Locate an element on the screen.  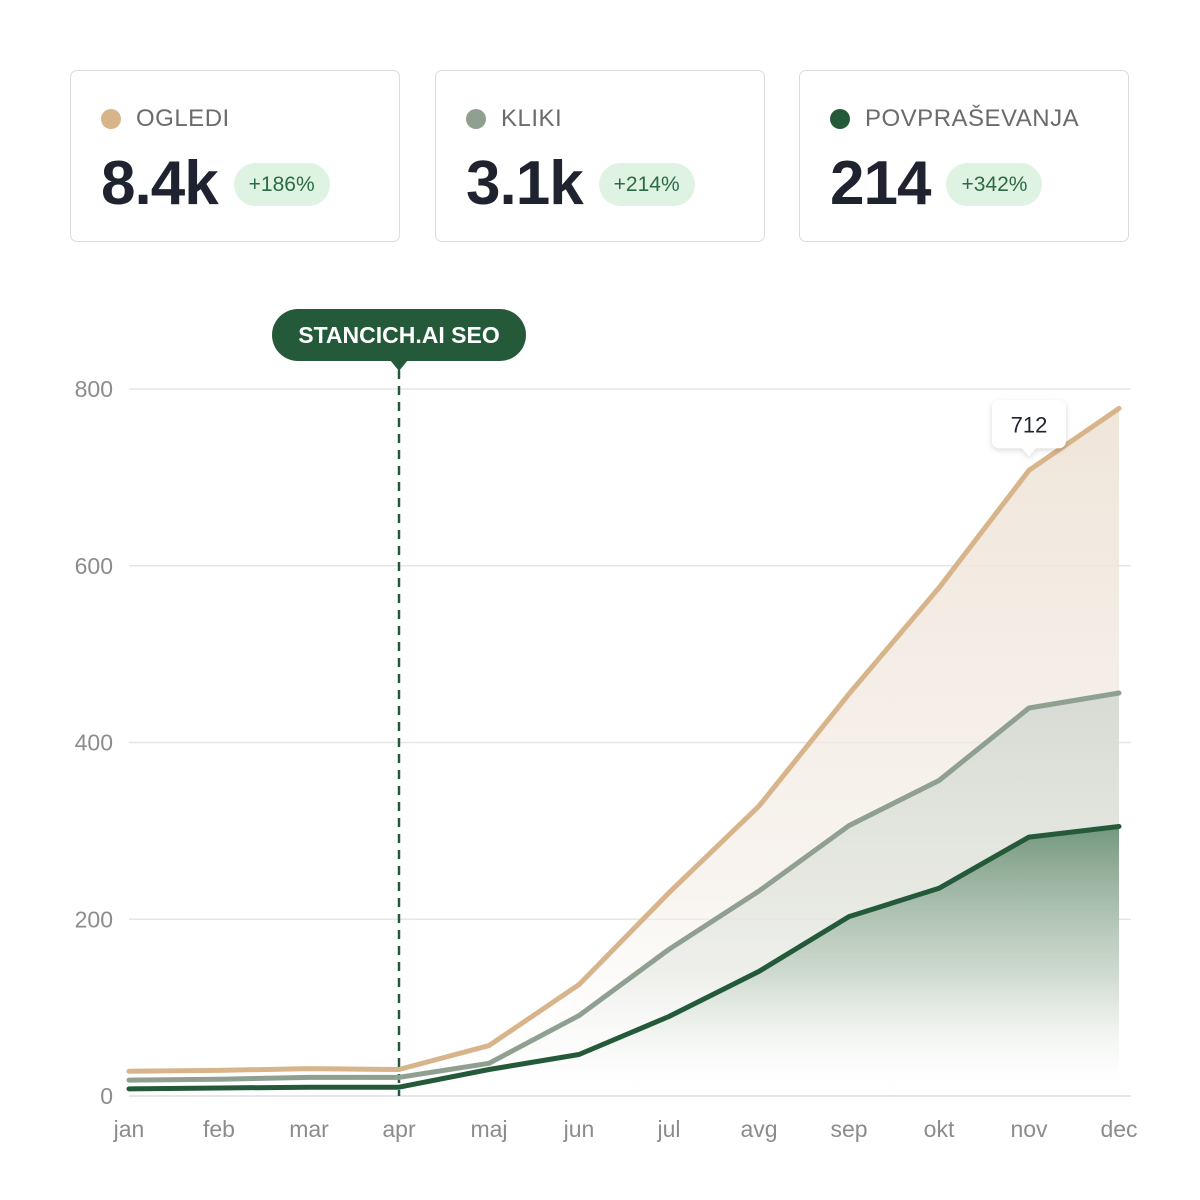
metric-card-povprasevanja: POVPRAŠEVANJA 214 +342% is located at coordinates (964, 156).